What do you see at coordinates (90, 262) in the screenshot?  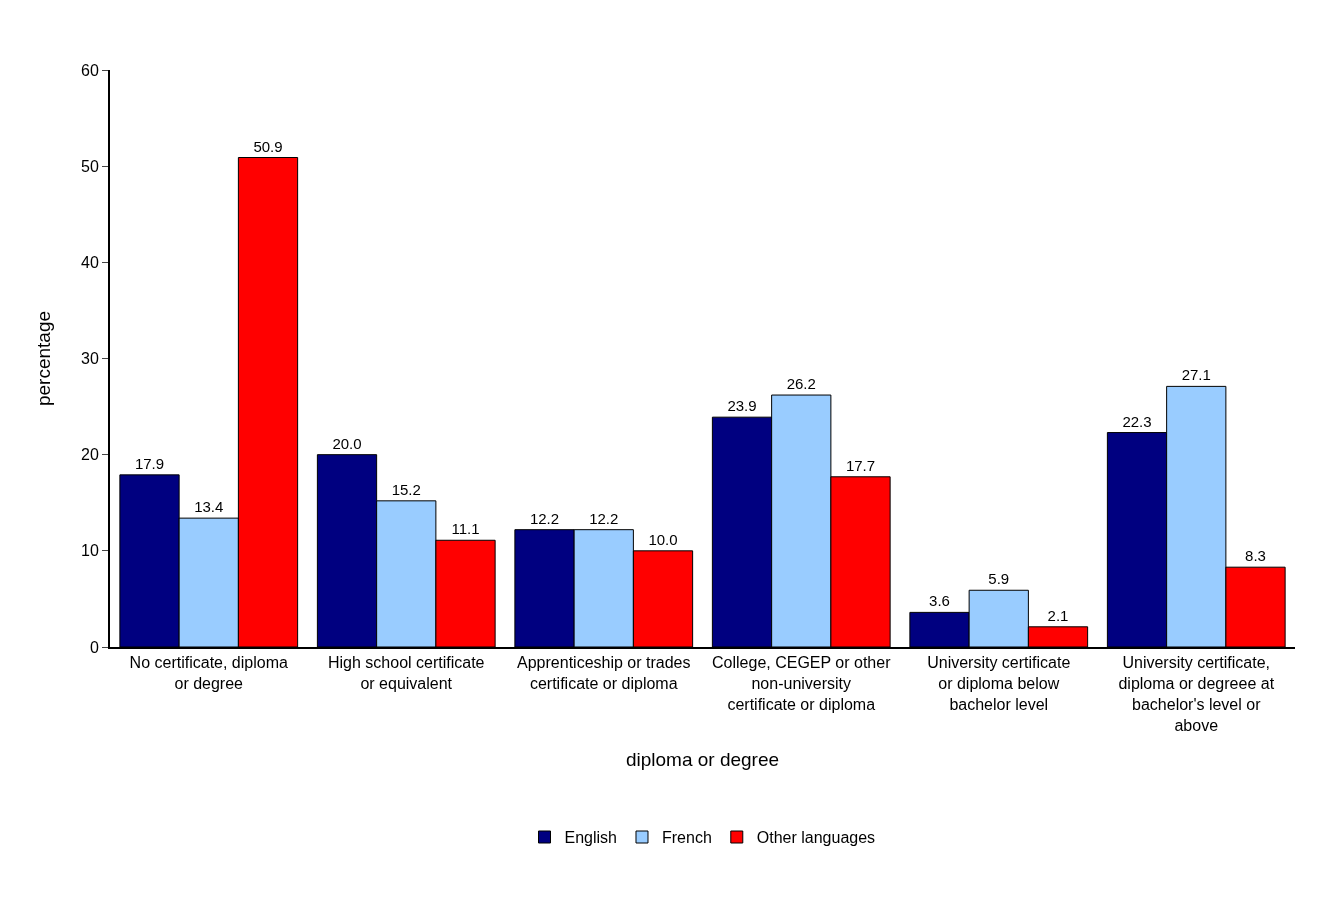 I see `y-tick-label: 40` at bounding box center [90, 262].